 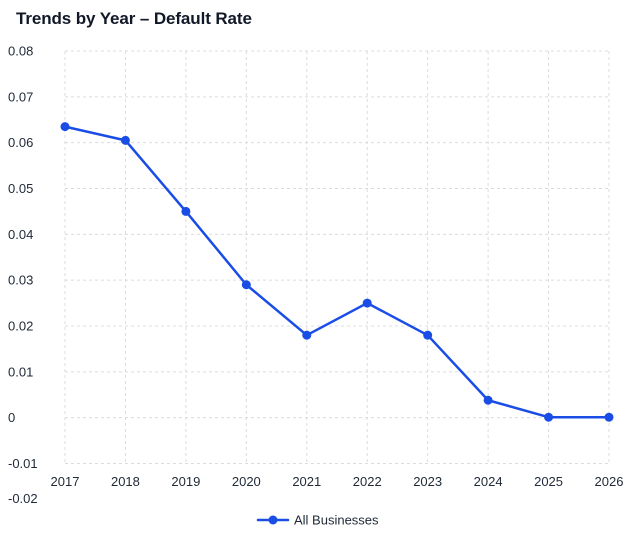 I want to click on chart-title: Trends by Year – Default Rate, so click(x=134, y=18).